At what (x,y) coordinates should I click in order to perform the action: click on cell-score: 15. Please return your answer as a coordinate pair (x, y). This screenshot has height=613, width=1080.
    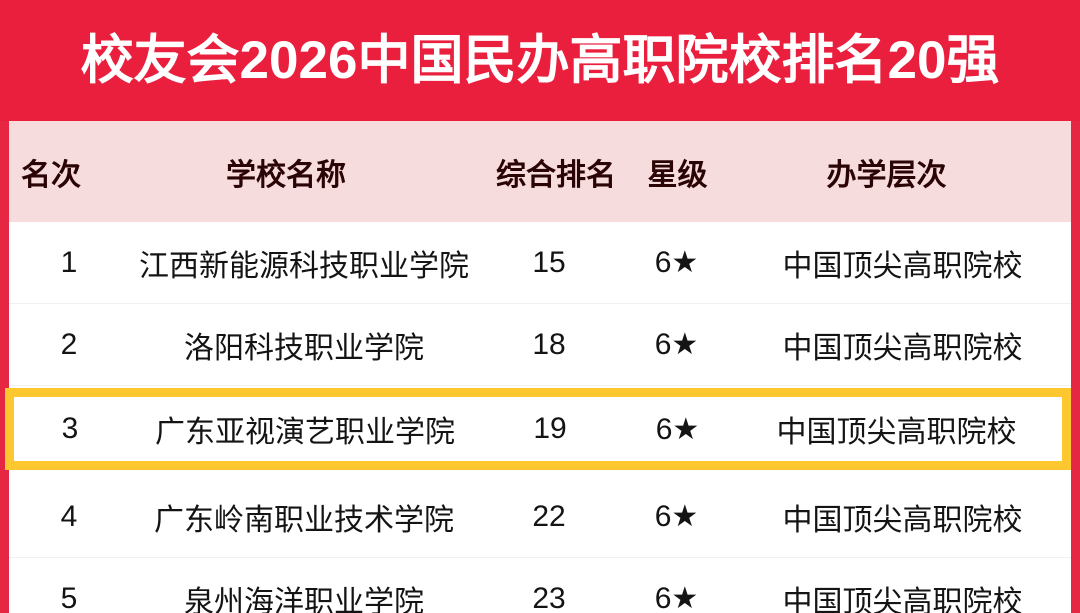
    Looking at the image, I should click on (549, 262).